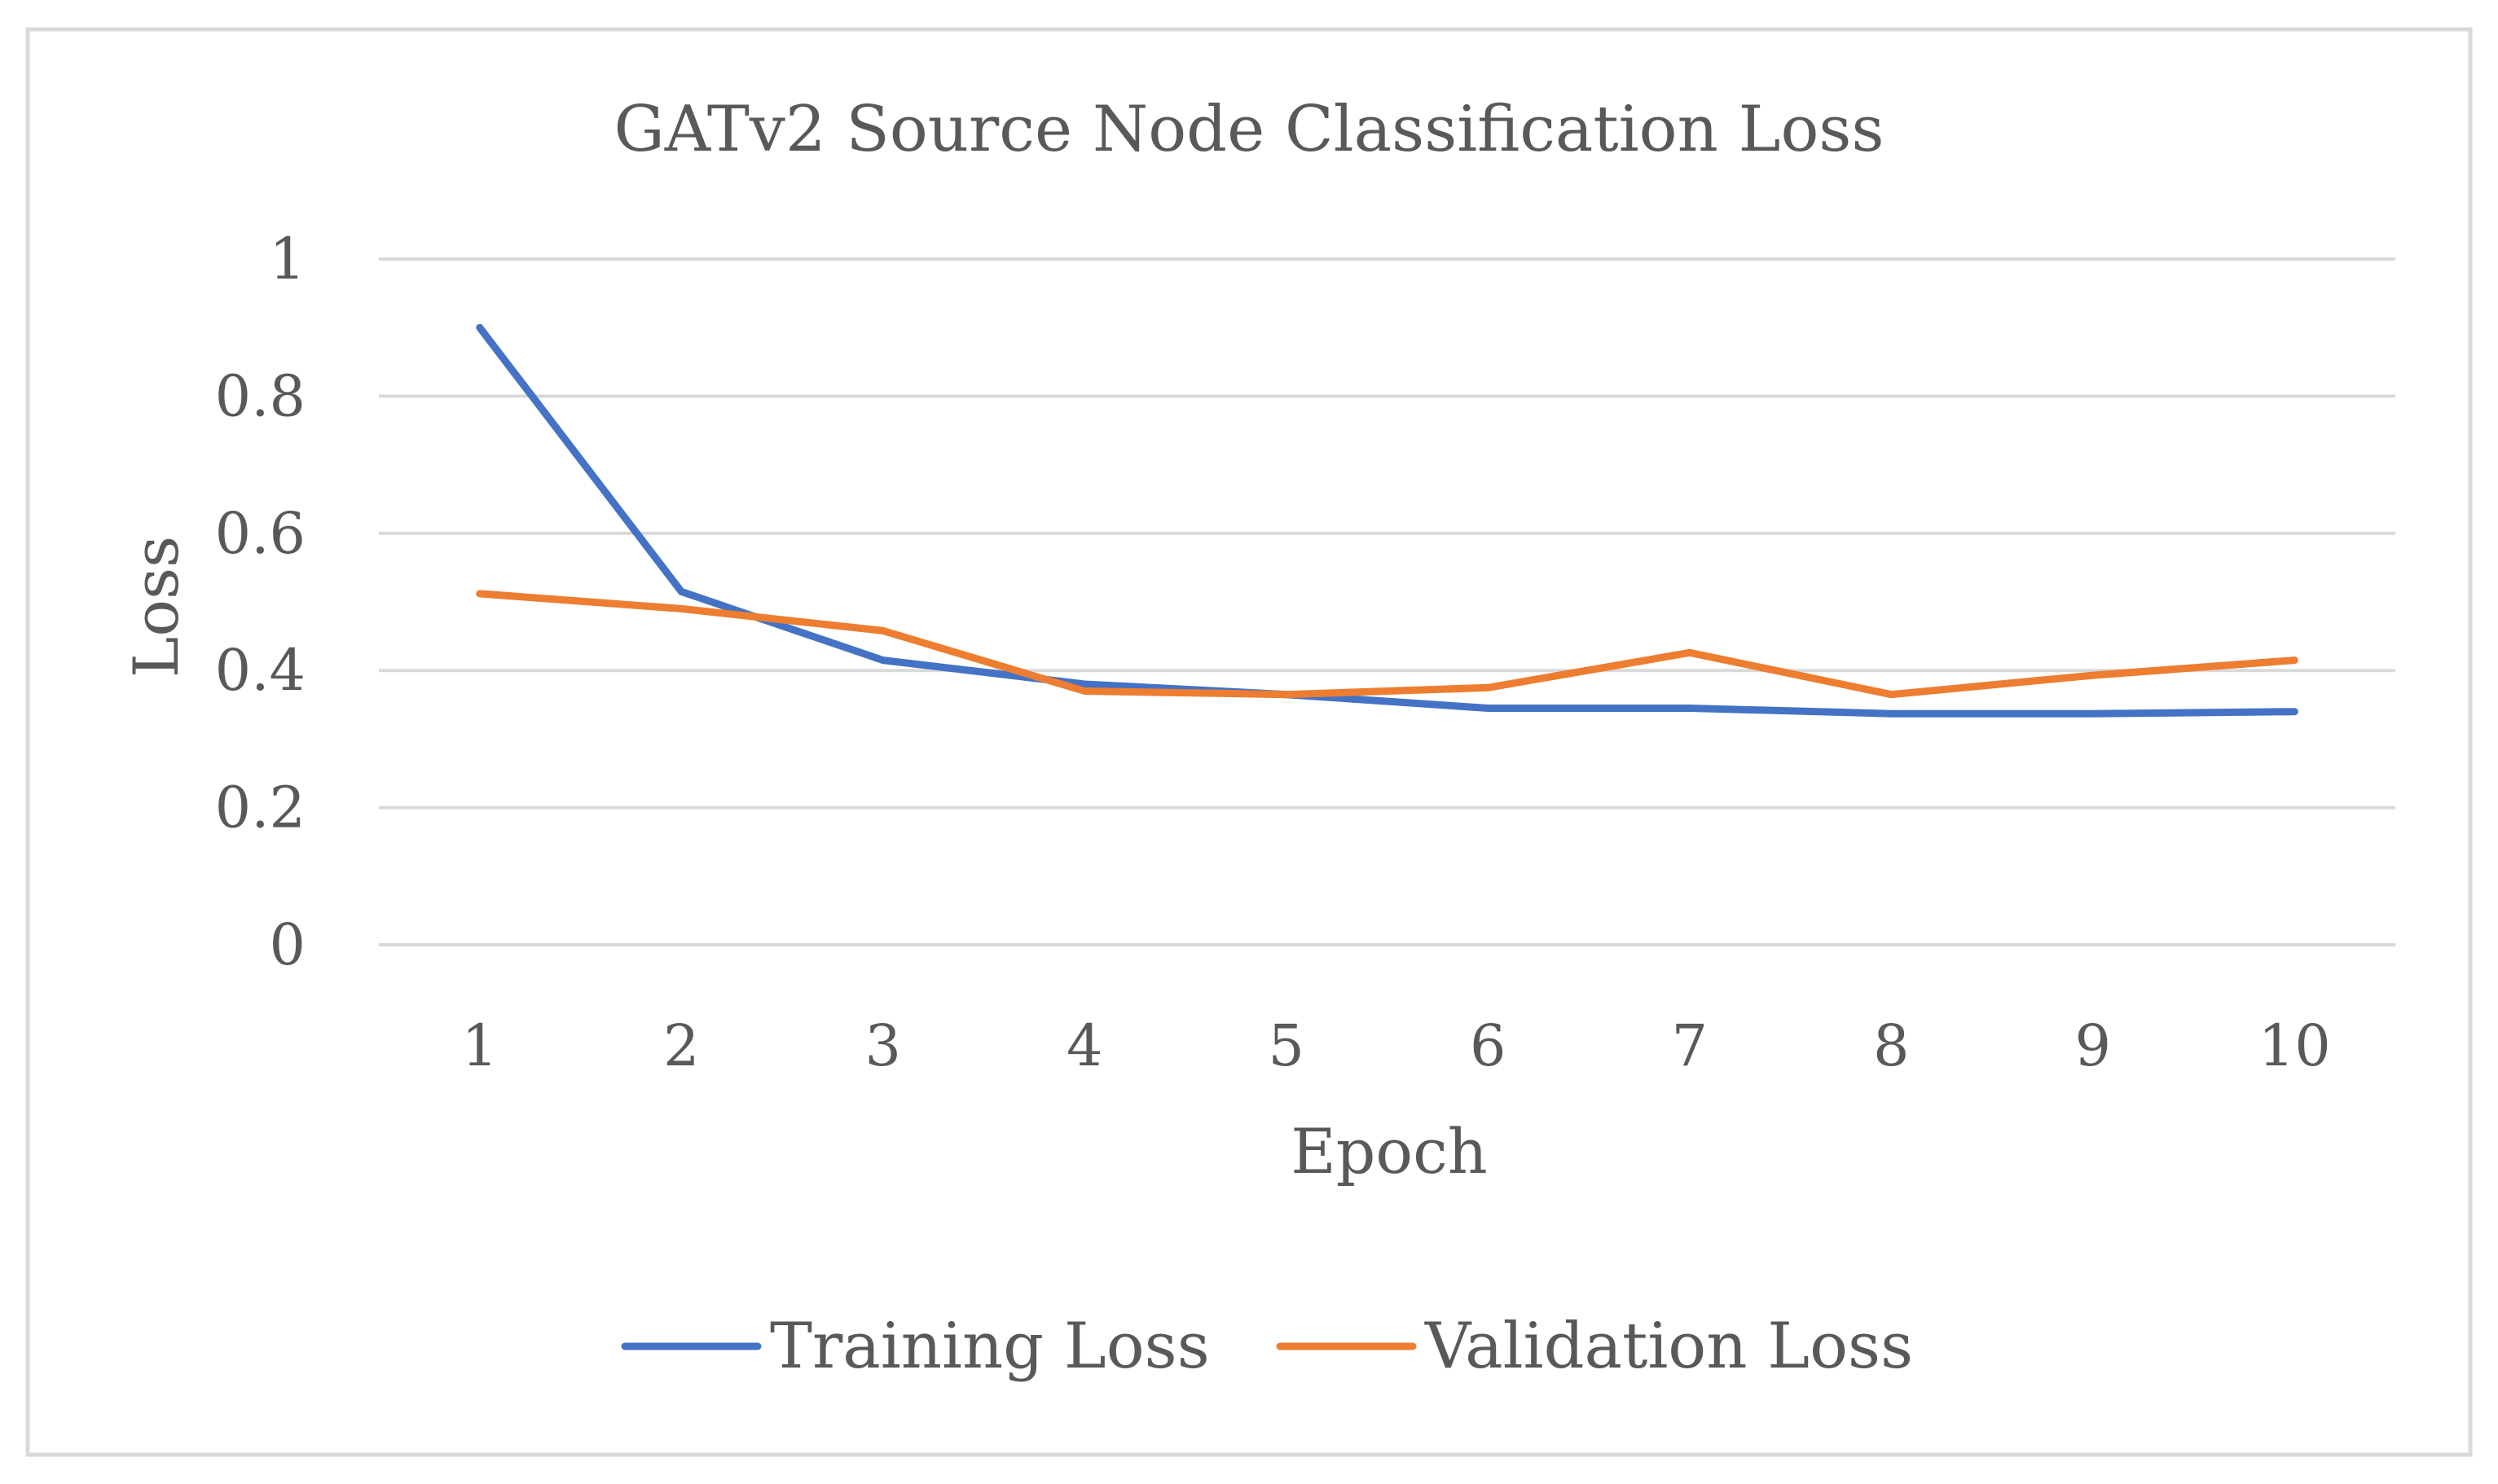 This screenshot has width=2498, height=1484. I want to click on x-tick-label: 1, so click(480, 1045).